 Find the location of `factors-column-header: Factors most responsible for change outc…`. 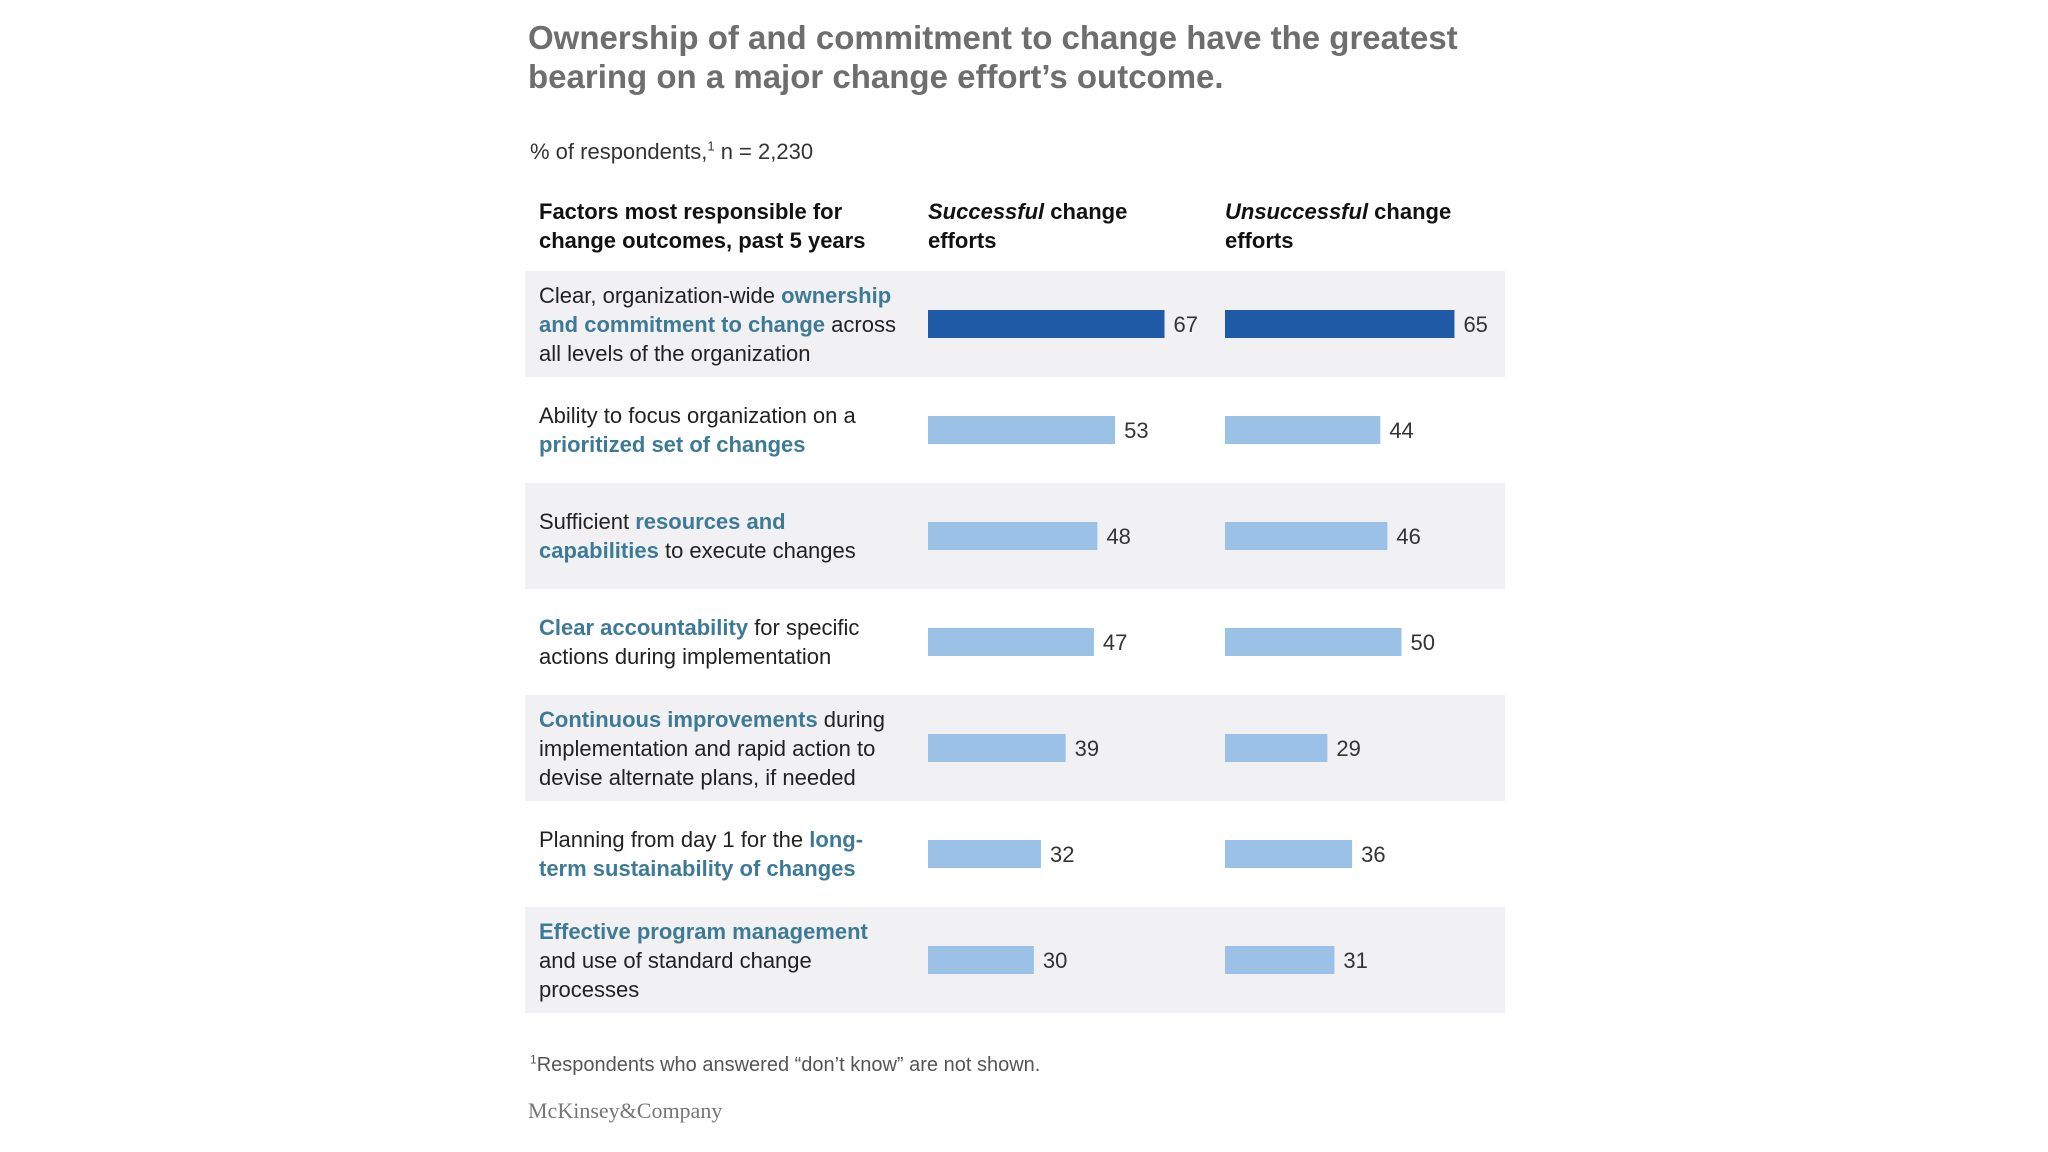

factors-column-header: Factors most responsible for change outc… is located at coordinates (702, 226).